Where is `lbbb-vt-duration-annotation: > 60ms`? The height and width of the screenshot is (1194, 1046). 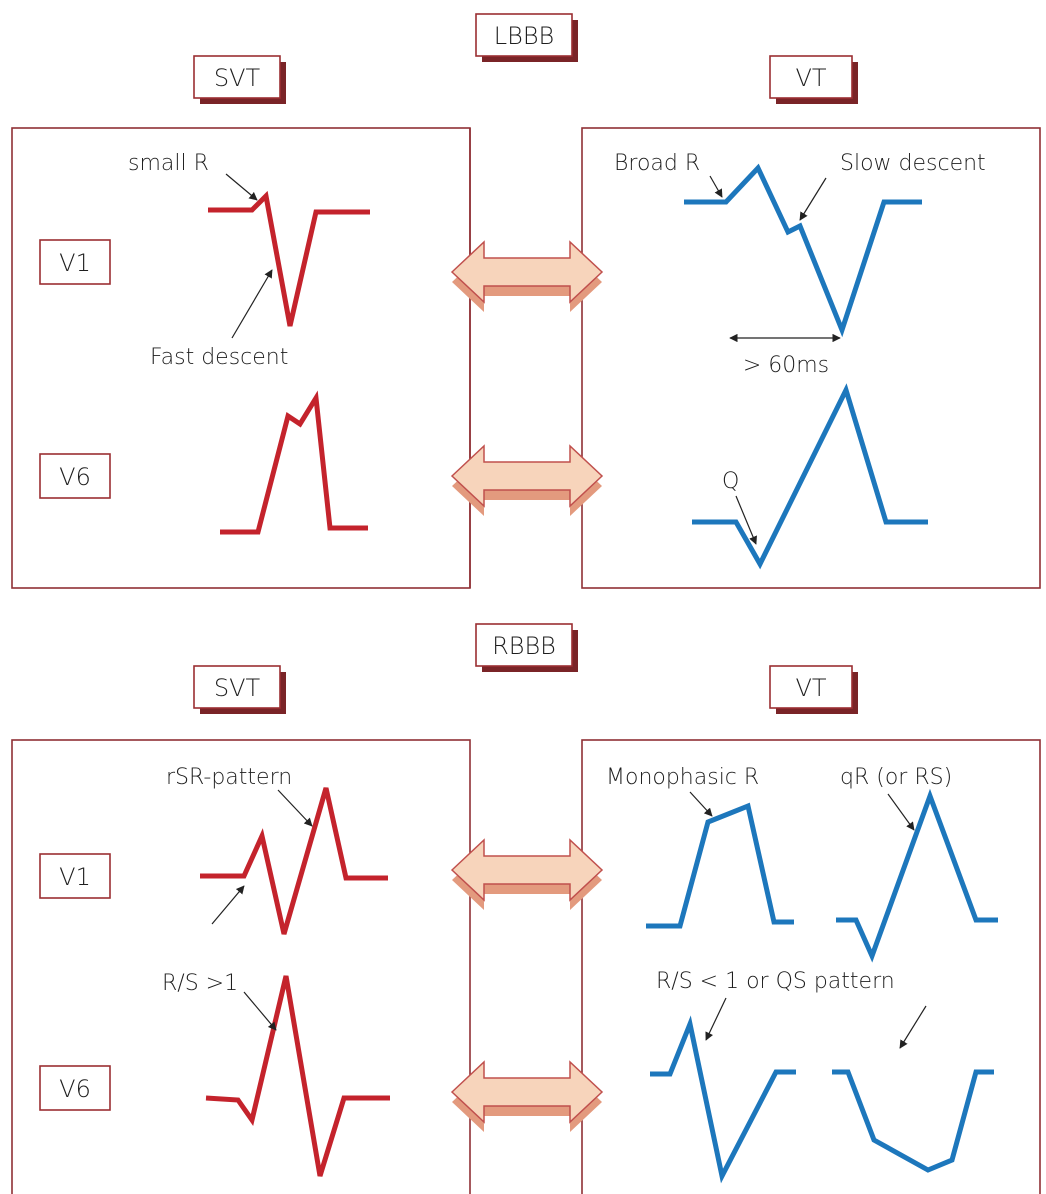 lbbb-vt-duration-annotation: > 60ms is located at coordinates (786, 365).